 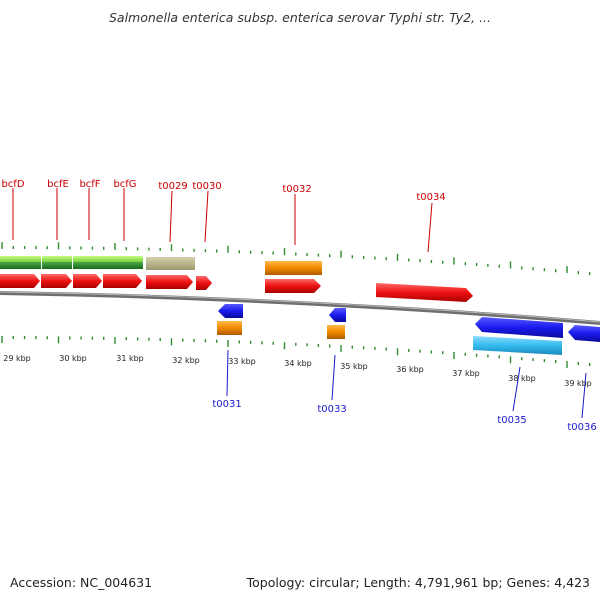 What do you see at coordinates (230, 311) in the screenshot?
I see `feature-blue-arrow-t0031` at bounding box center [230, 311].